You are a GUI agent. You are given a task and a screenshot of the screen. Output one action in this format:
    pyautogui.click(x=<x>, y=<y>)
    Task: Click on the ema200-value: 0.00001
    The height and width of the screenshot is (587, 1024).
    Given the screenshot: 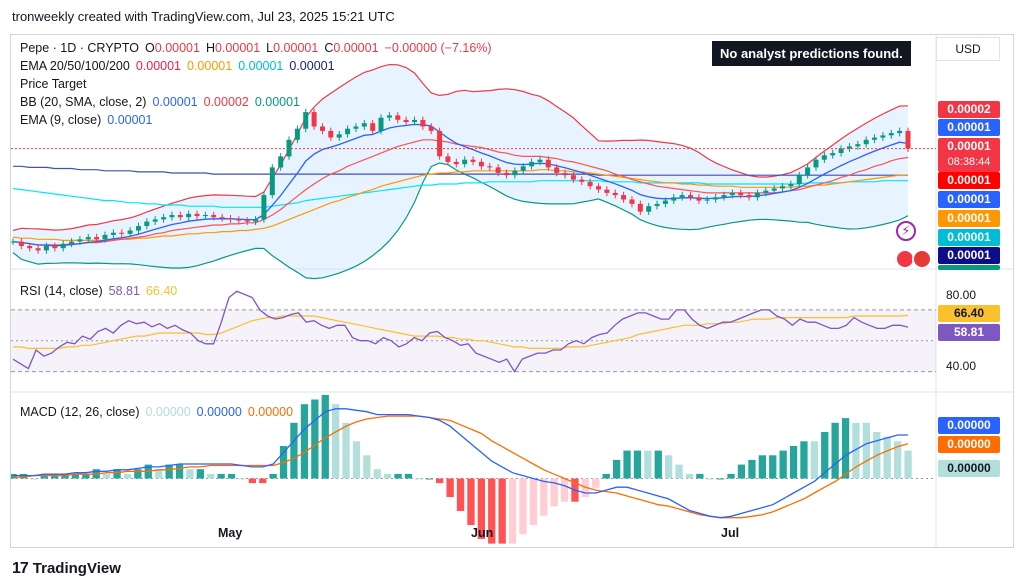 What is the action you would take?
    pyautogui.click(x=312, y=66)
    